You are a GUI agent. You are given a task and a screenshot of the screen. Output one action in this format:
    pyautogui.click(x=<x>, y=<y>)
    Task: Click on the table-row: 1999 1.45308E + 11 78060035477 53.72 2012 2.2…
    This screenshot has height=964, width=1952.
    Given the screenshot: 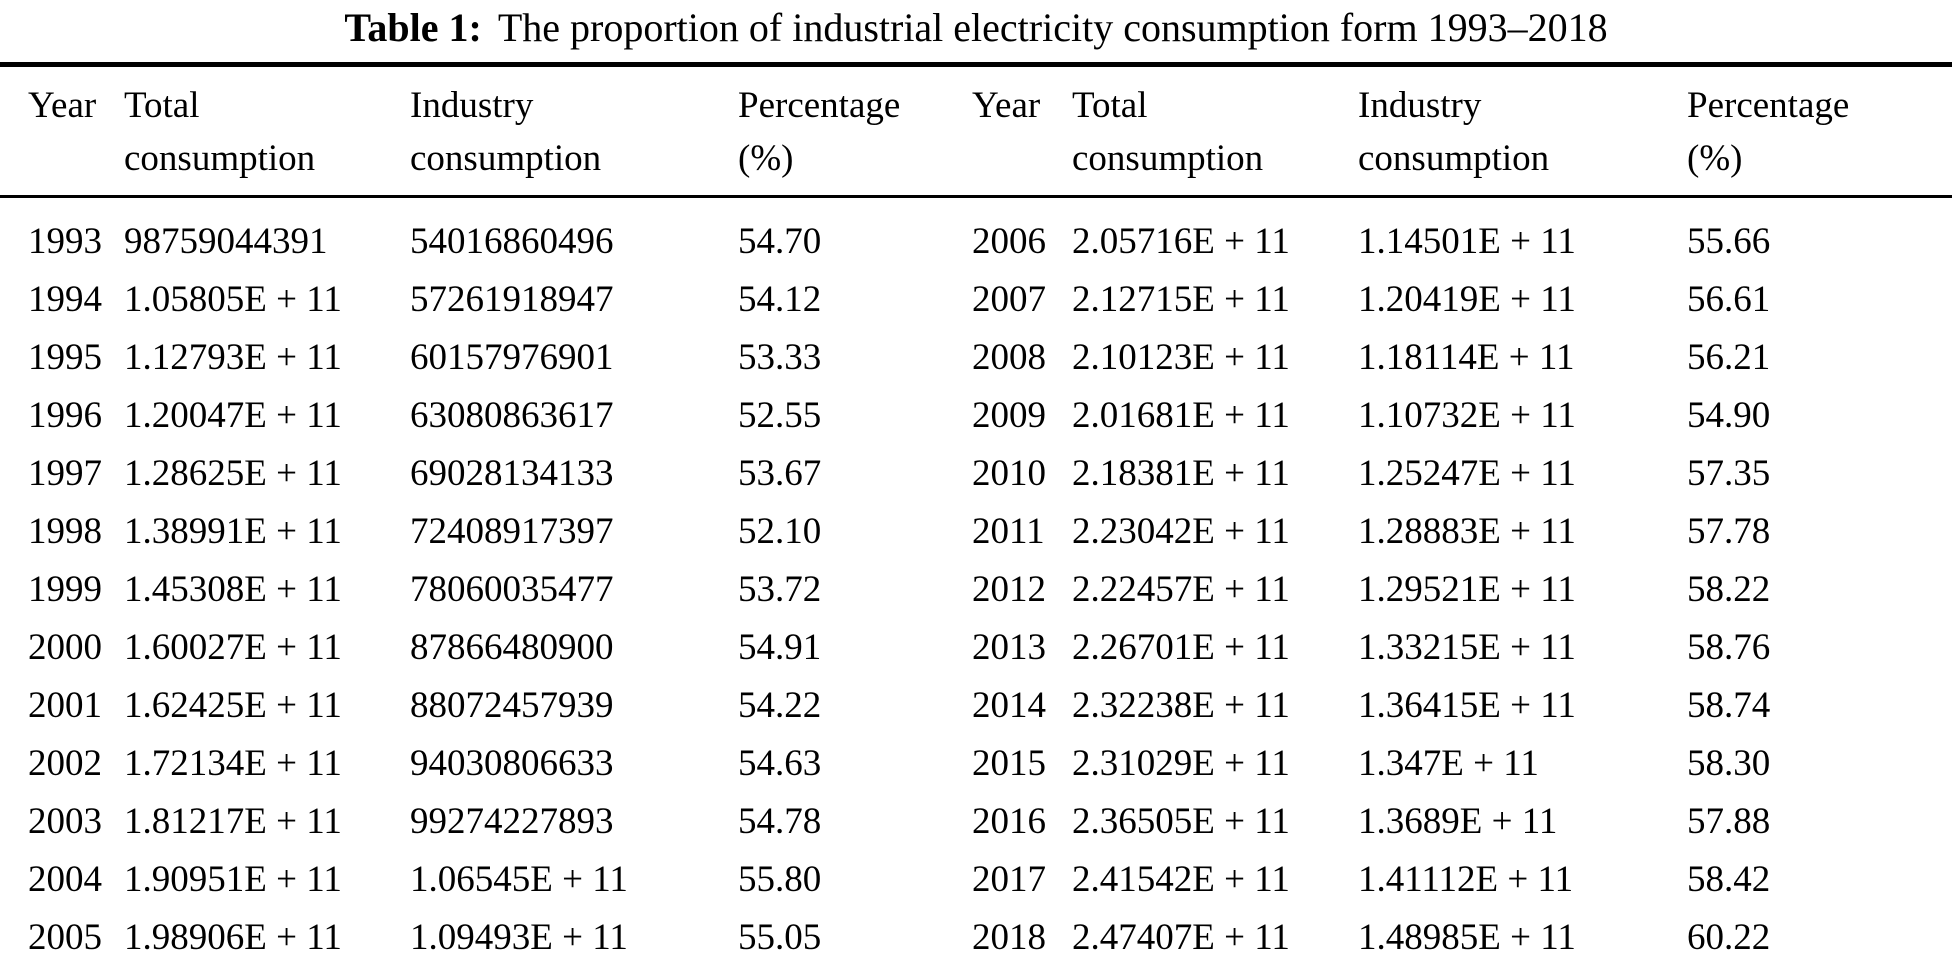 What is the action you would take?
    pyautogui.click(x=976, y=589)
    